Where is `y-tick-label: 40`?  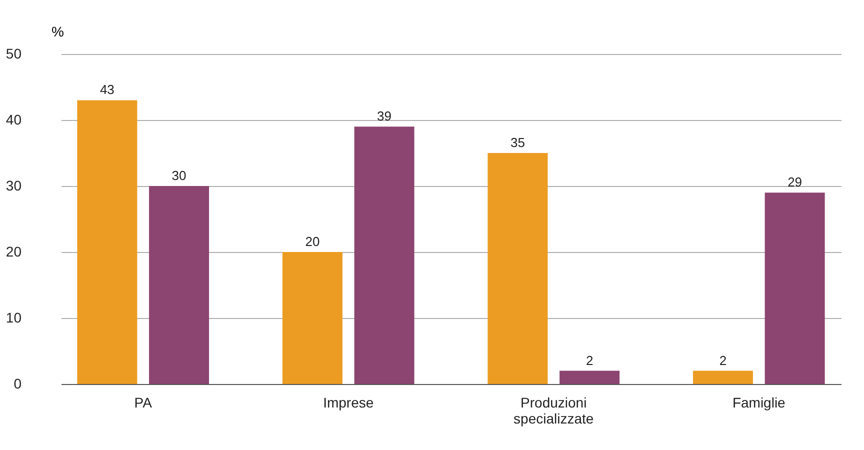
y-tick-label: 40 is located at coordinates (14, 120).